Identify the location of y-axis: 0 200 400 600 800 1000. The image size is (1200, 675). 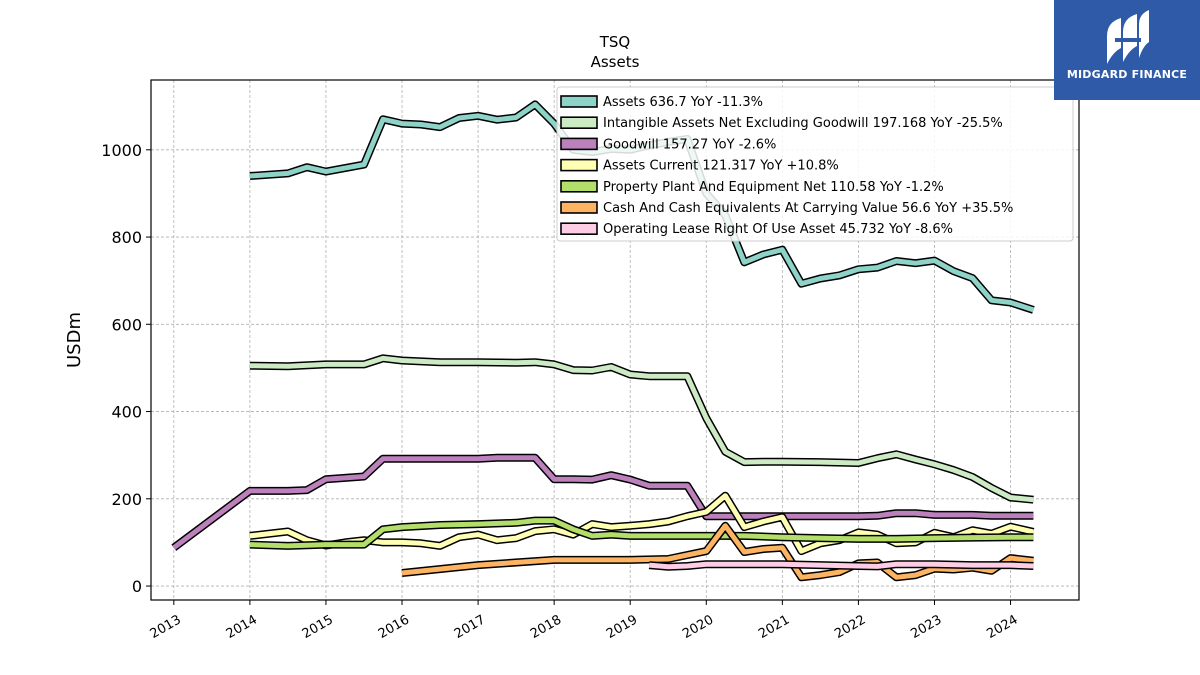
(126, 368).